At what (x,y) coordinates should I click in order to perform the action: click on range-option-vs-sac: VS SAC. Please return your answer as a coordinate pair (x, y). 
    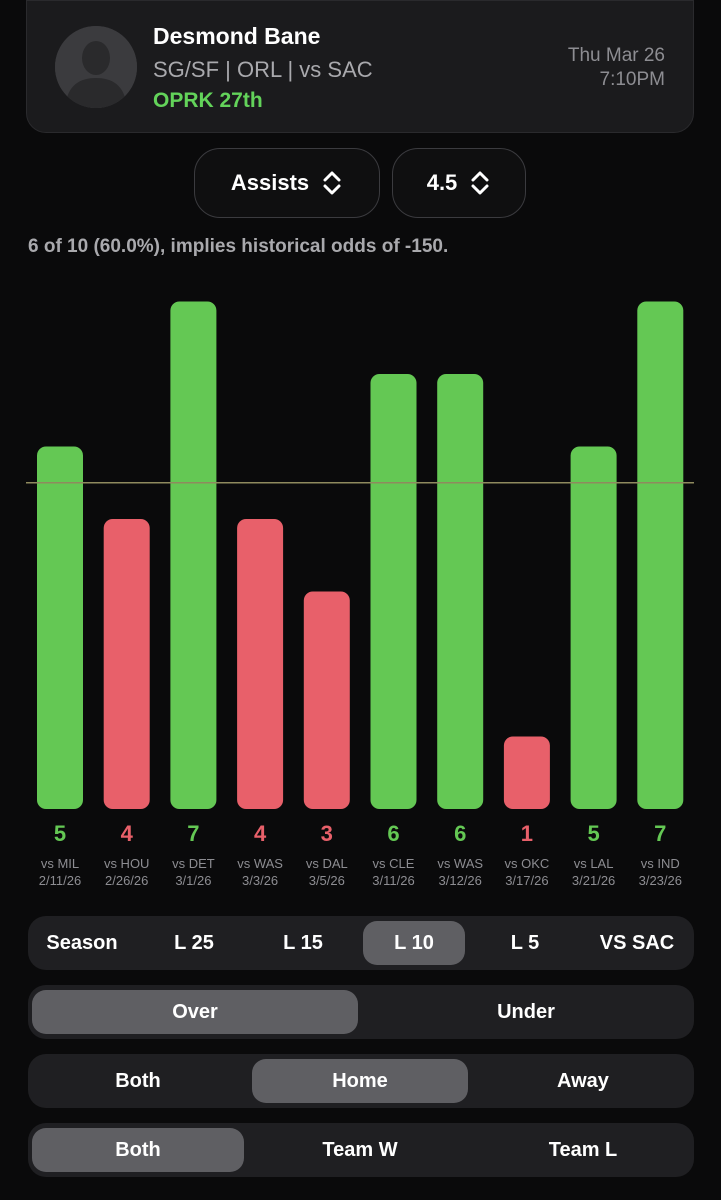
    Looking at the image, I should click on (637, 942).